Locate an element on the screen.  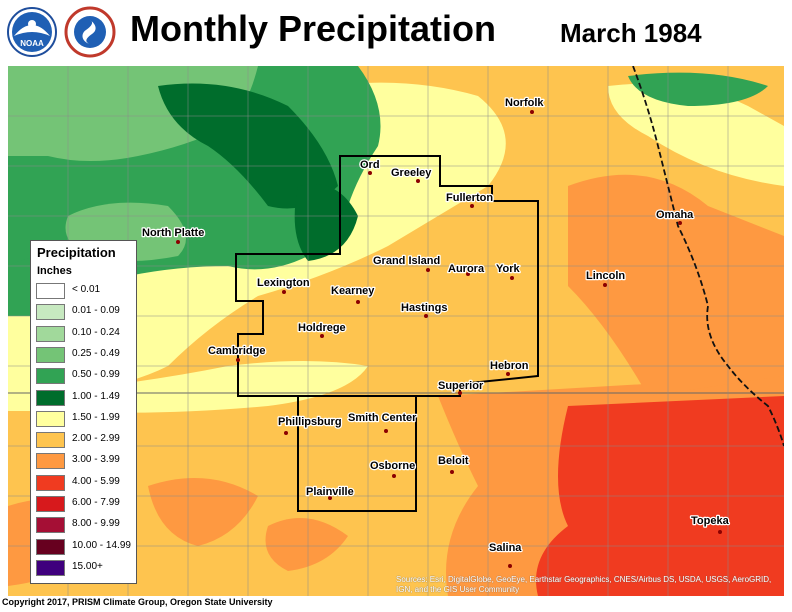
city-label-hastings: Hastings is located at coordinates (424, 308).